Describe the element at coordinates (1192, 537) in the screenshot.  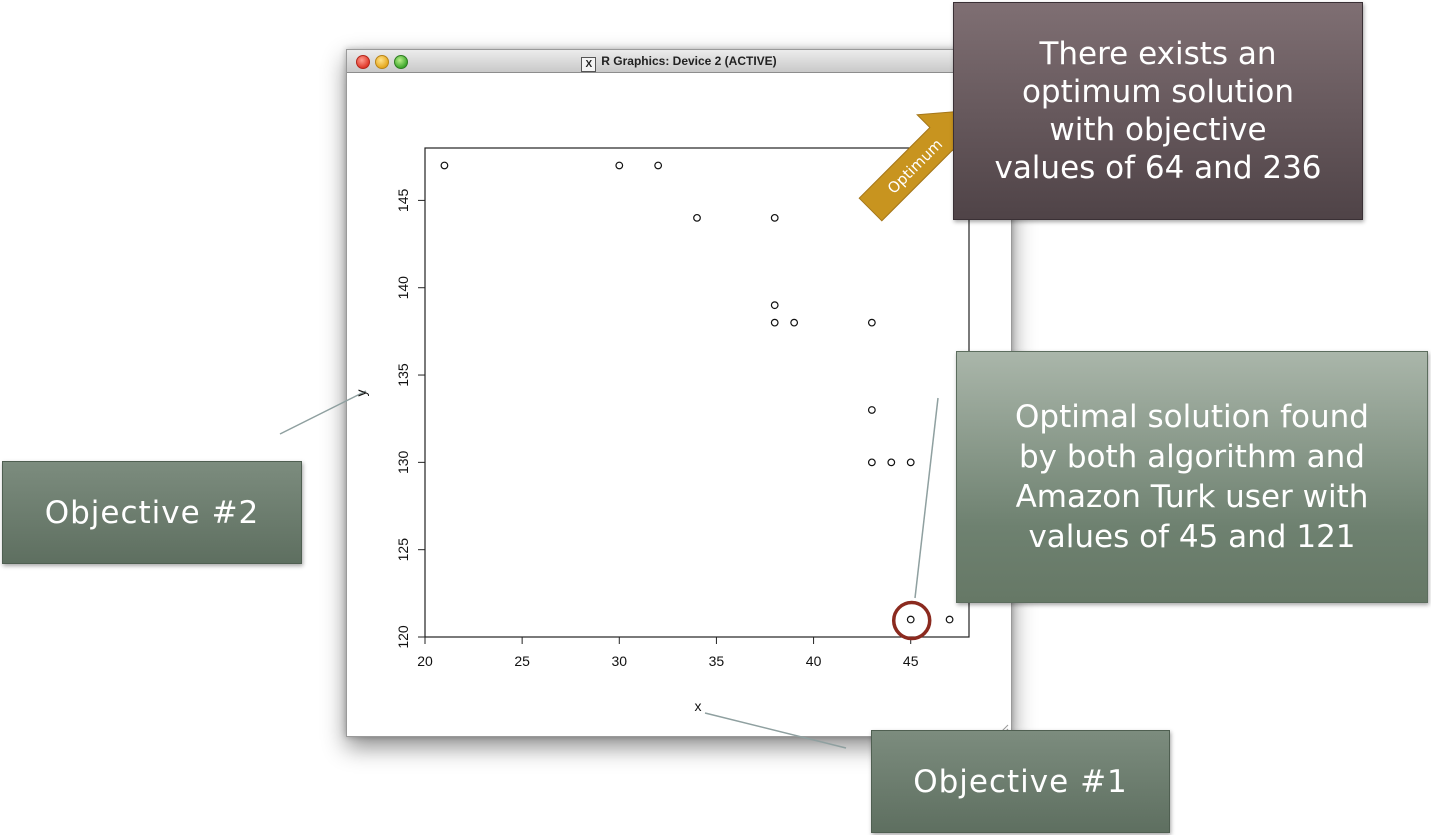
I see `optimal-callout-line: values of 45 and 121` at that location.